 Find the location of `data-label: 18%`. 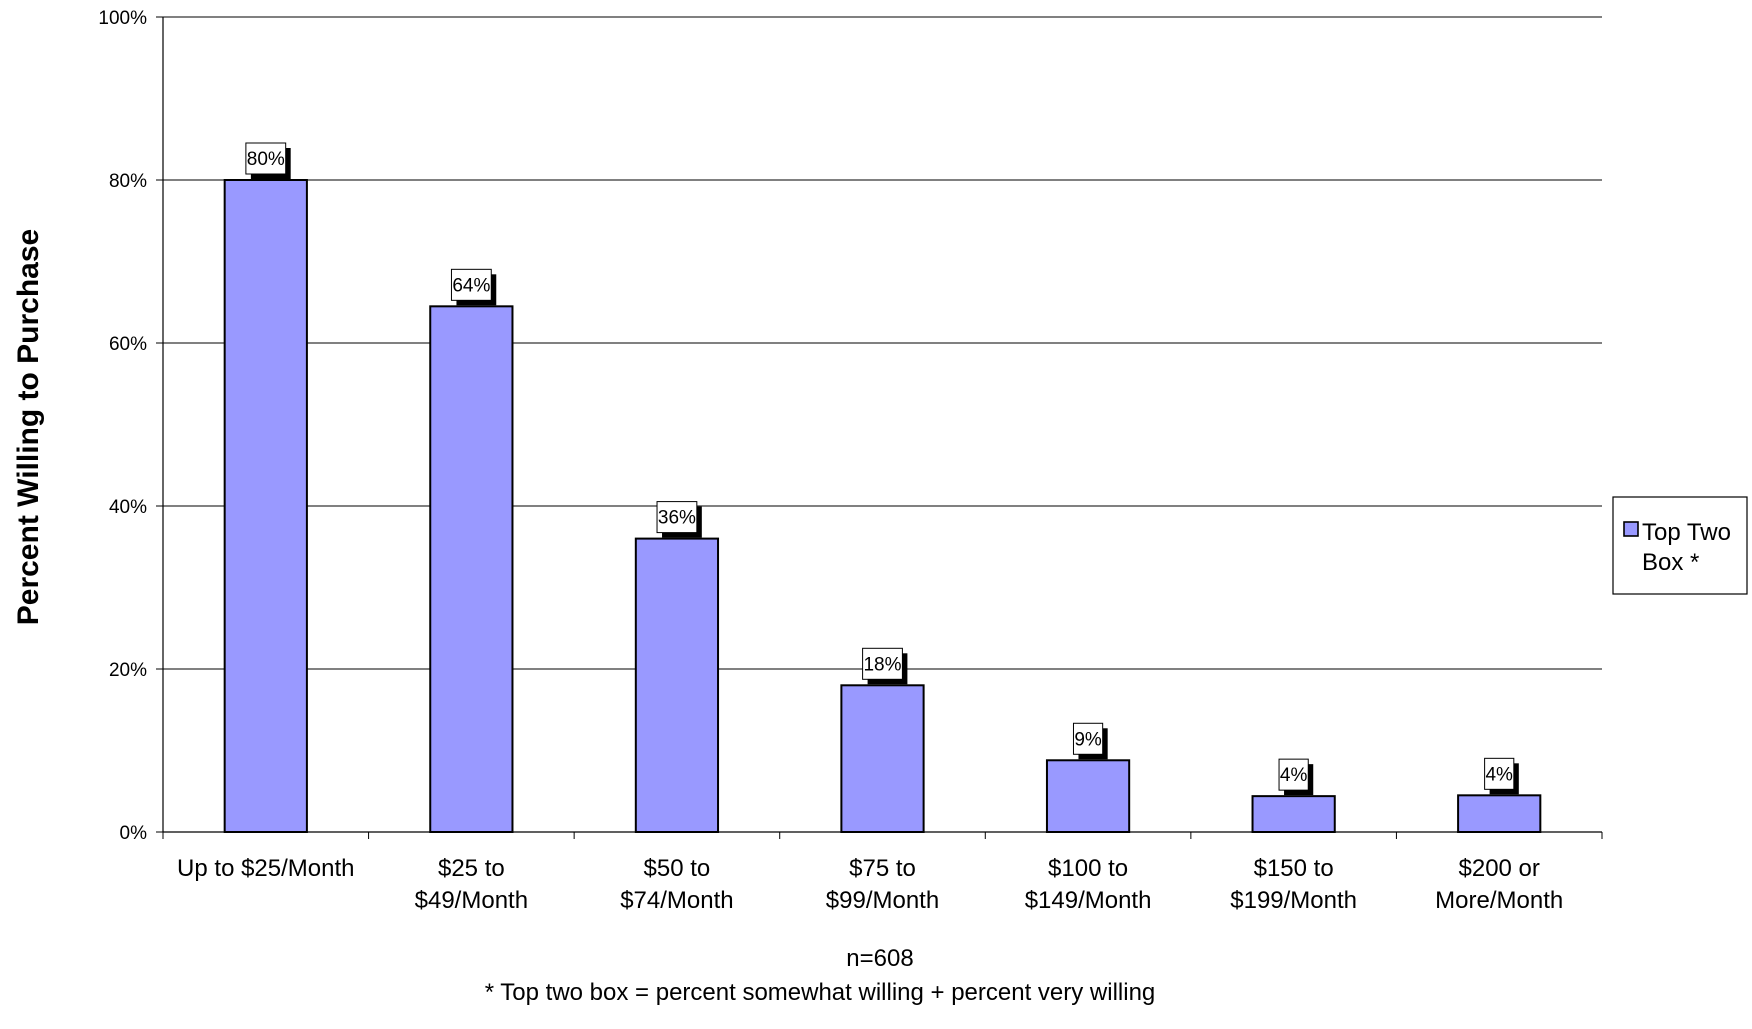

data-label: 18% is located at coordinates (882, 664).